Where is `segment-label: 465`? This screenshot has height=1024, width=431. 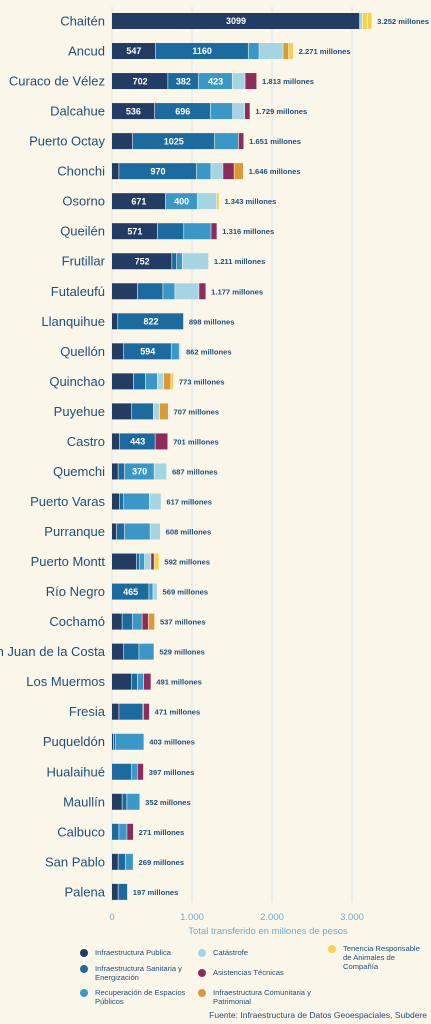 segment-label: 465 is located at coordinates (130, 592).